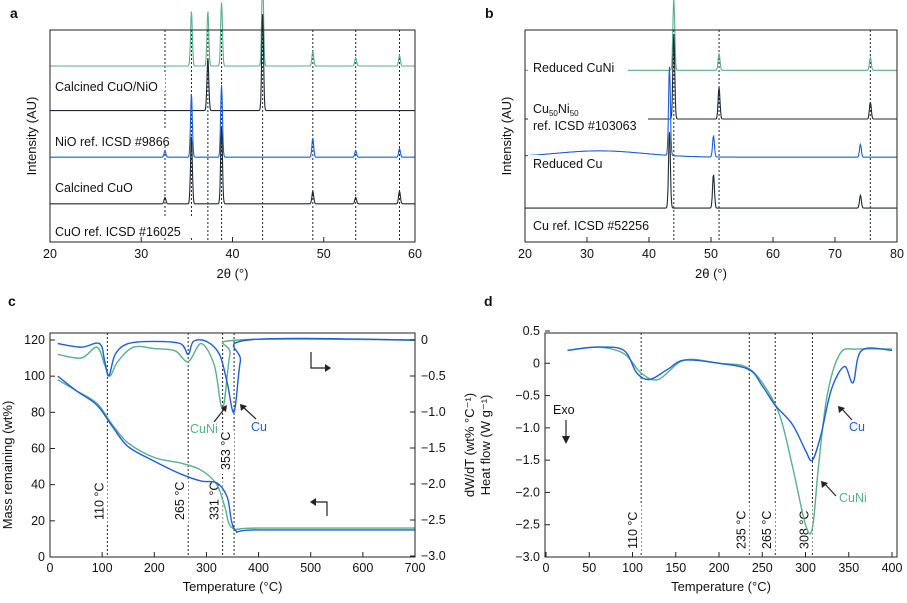 This screenshot has height=603, width=907. I want to click on x-tick-label: 60, so click(415, 254).